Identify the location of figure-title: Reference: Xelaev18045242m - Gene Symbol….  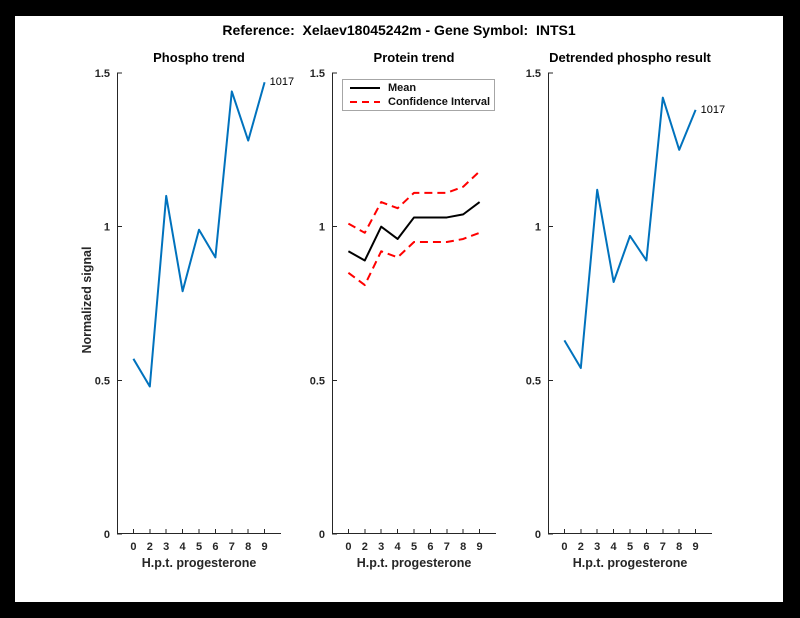
(399, 30).